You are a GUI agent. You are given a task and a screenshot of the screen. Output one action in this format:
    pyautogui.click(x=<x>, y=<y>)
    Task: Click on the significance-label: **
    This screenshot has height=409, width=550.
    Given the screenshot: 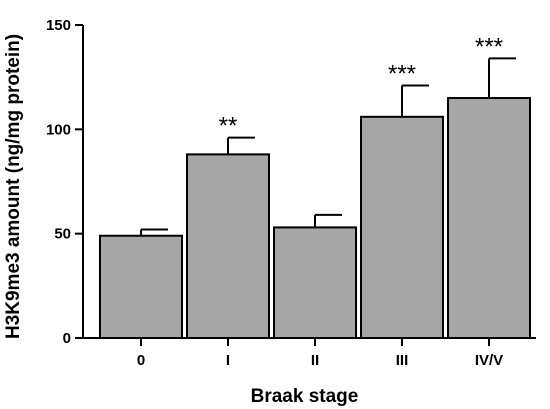 What is the action you would take?
    pyautogui.click(x=228, y=126)
    